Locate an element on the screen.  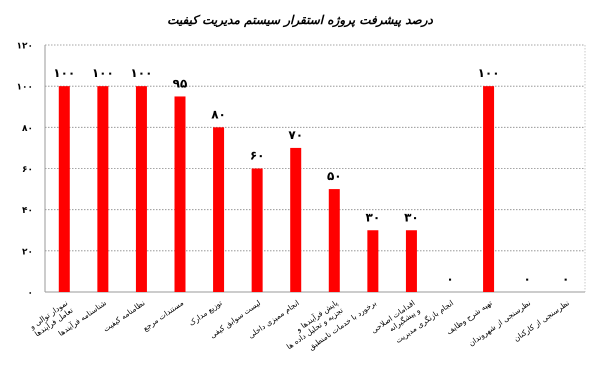
data-label: ۸۰ is located at coordinates (218, 114).